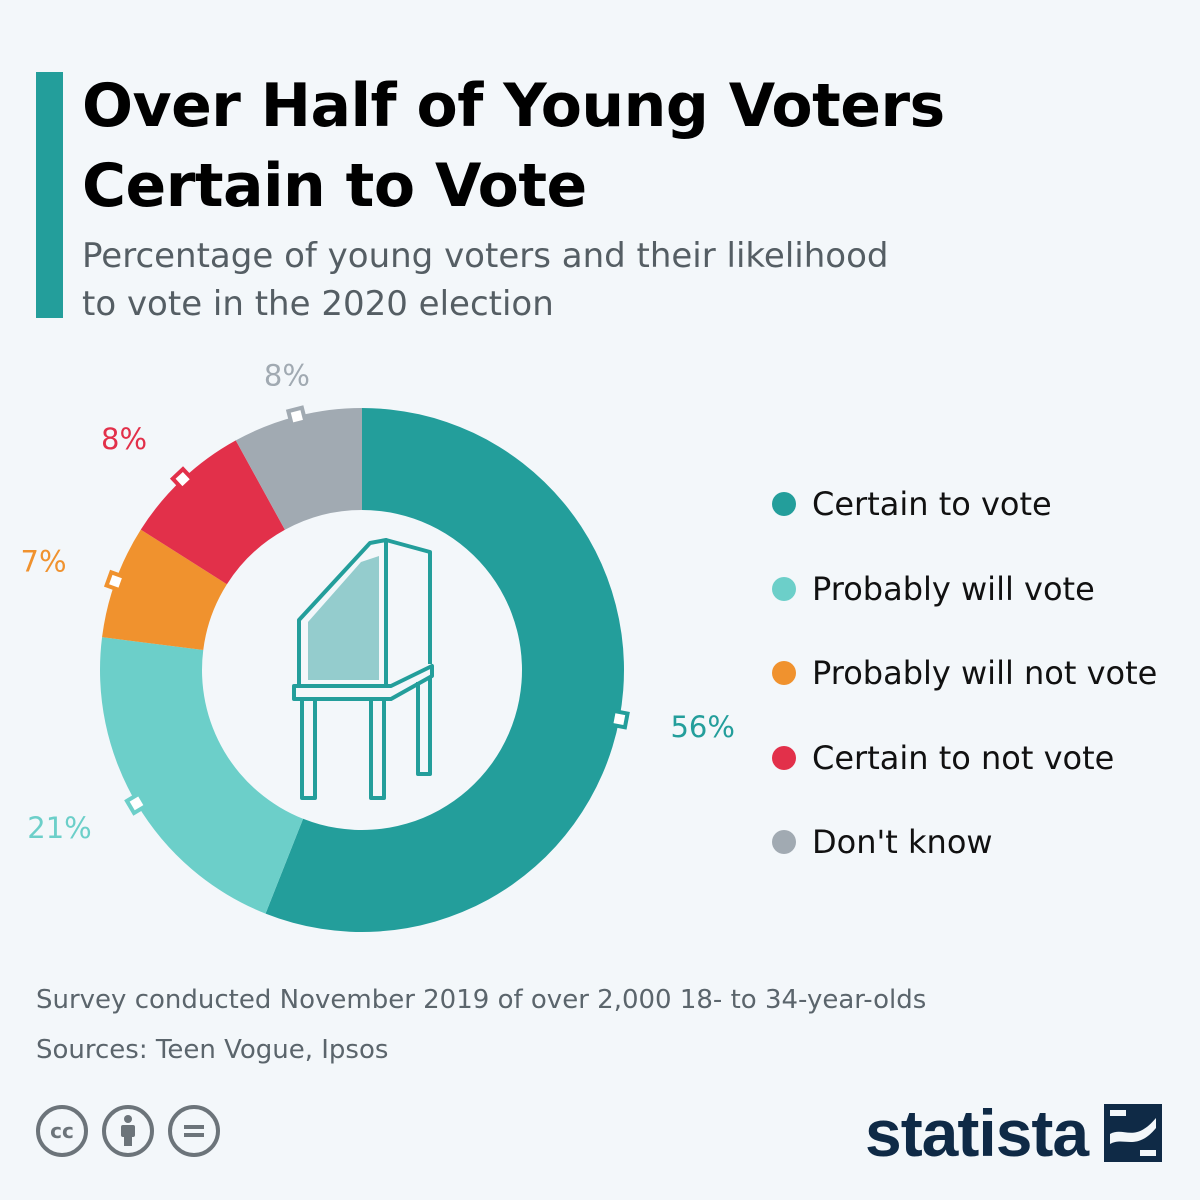 The image size is (1200, 1200). Describe the element at coordinates (784, 757) in the screenshot. I see `legend-dot-certain-to-not-vote` at that location.